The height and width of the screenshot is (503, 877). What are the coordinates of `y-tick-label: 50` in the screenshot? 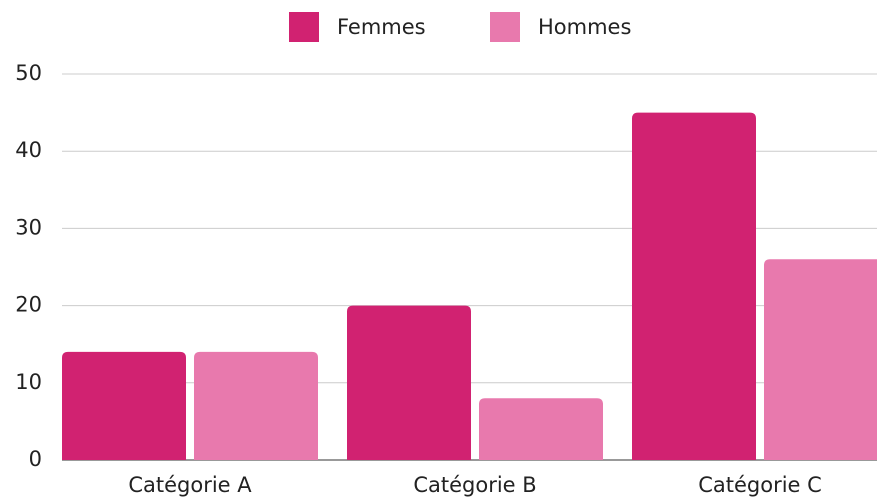 It's located at (28, 73).